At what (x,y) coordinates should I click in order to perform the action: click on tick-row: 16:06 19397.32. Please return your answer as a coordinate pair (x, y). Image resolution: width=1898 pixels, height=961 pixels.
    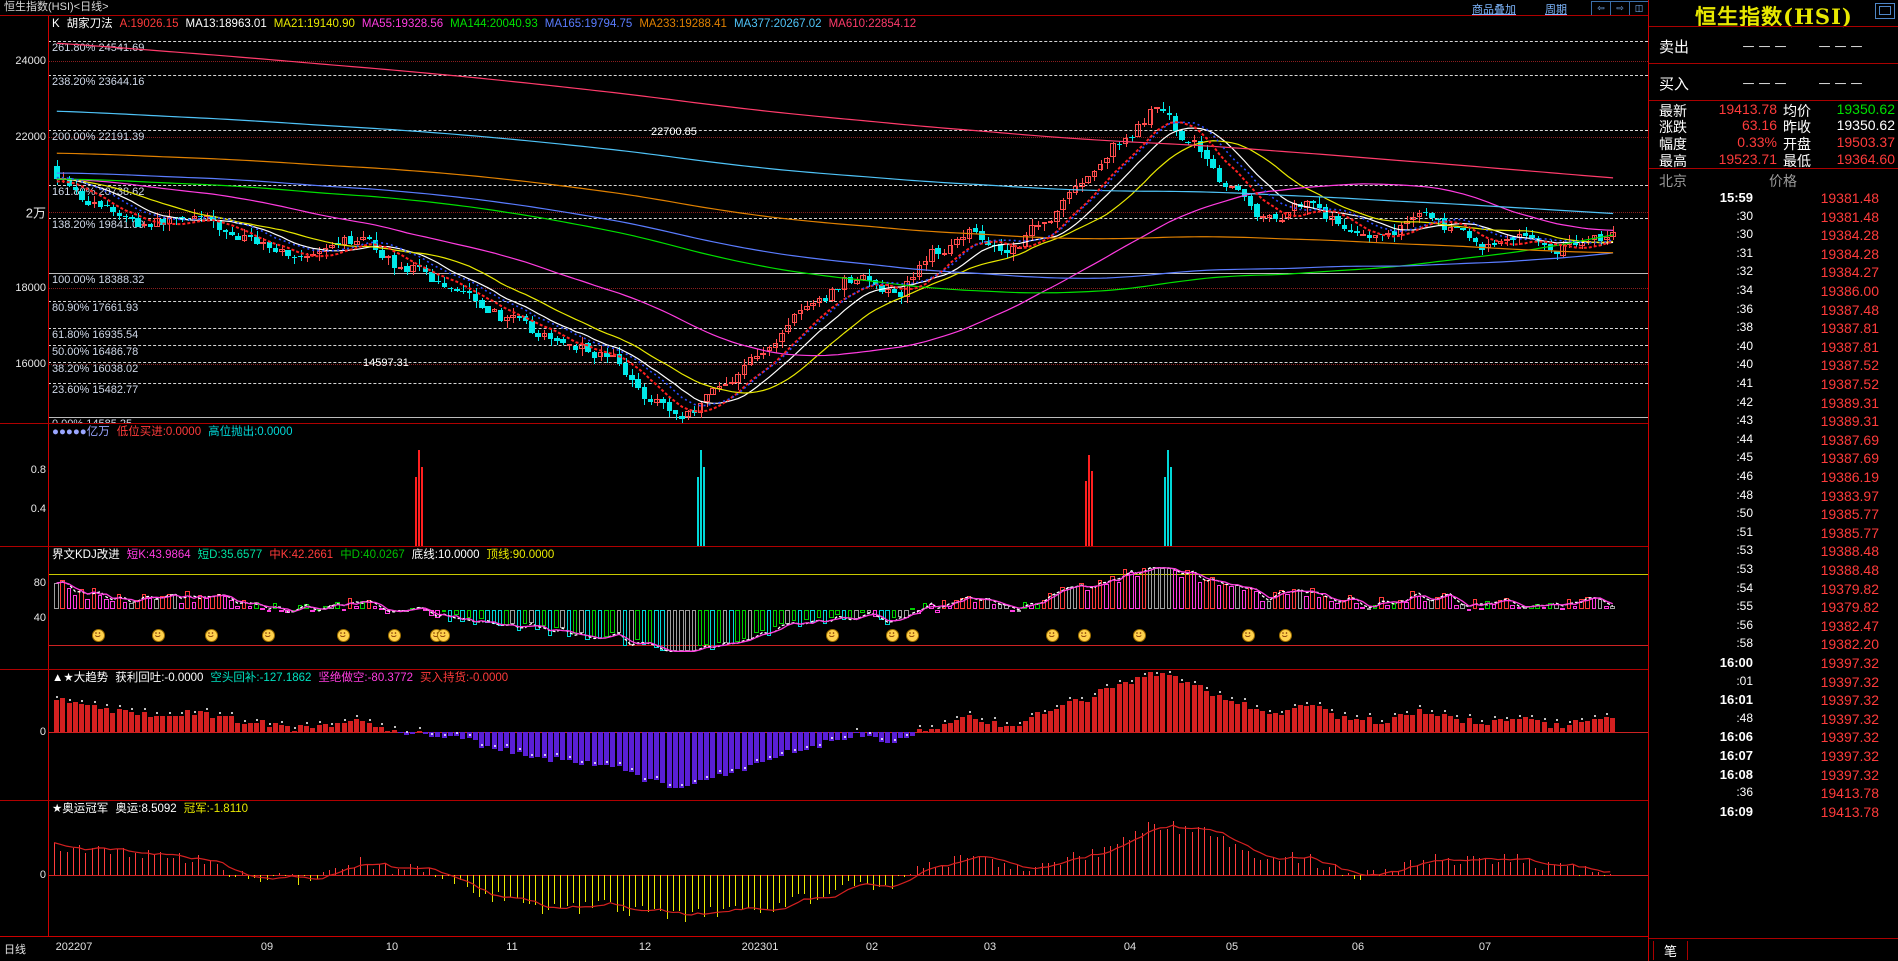
    Looking at the image, I should click on (1773, 738).